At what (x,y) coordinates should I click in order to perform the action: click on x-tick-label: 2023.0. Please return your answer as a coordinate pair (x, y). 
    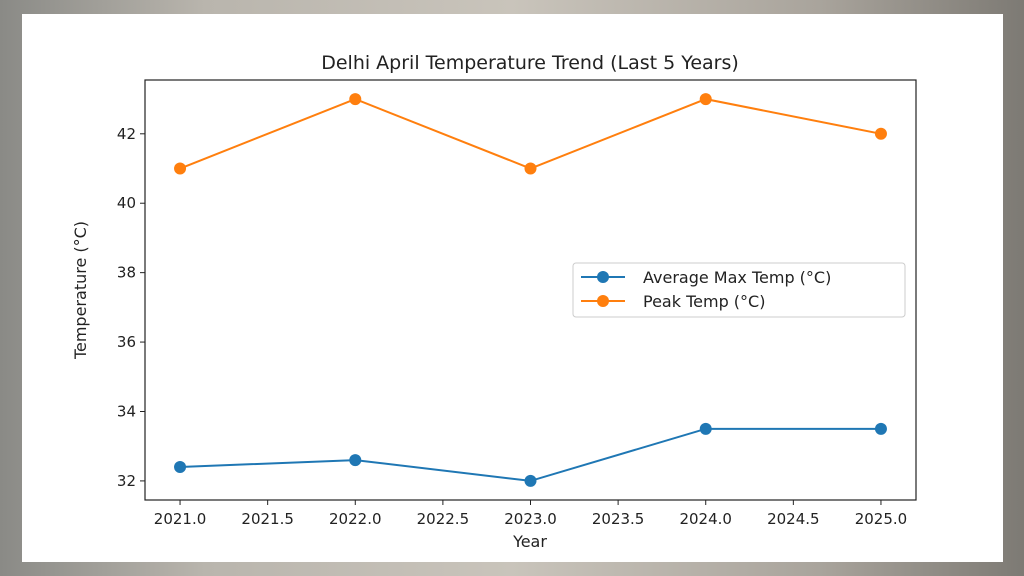
    Looking at the image, I should click on (530, 519).